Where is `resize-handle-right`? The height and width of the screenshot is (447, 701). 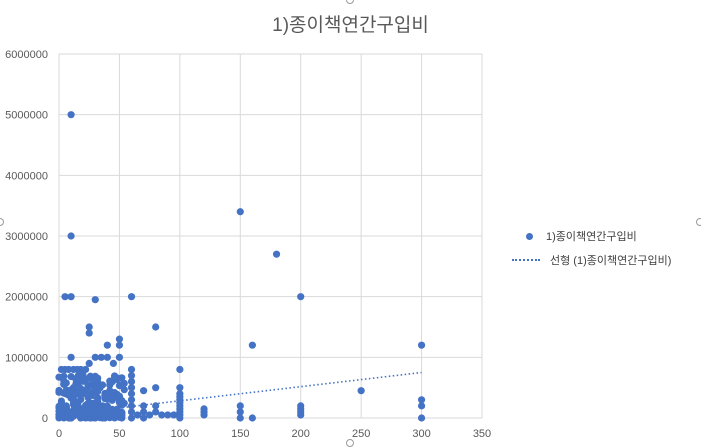 resize-handle-right is located at coordinates (698, 222).